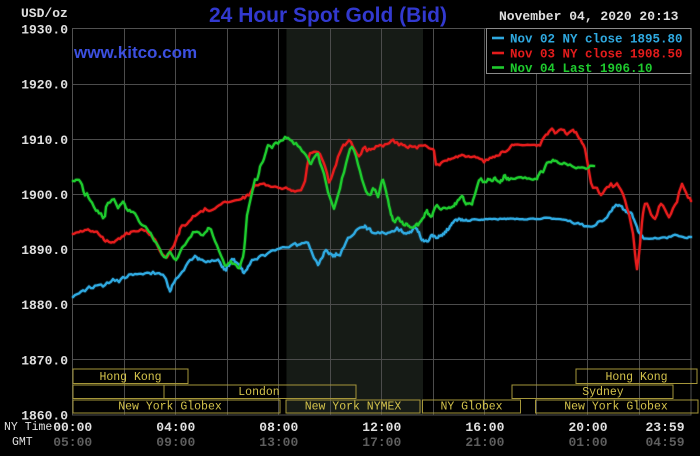 The image size is (700, 456). What do you see at coordinates (135, 52) in the screenshot?
I see `svg-text: www.kitco.com` at bounding box center [135, 52].